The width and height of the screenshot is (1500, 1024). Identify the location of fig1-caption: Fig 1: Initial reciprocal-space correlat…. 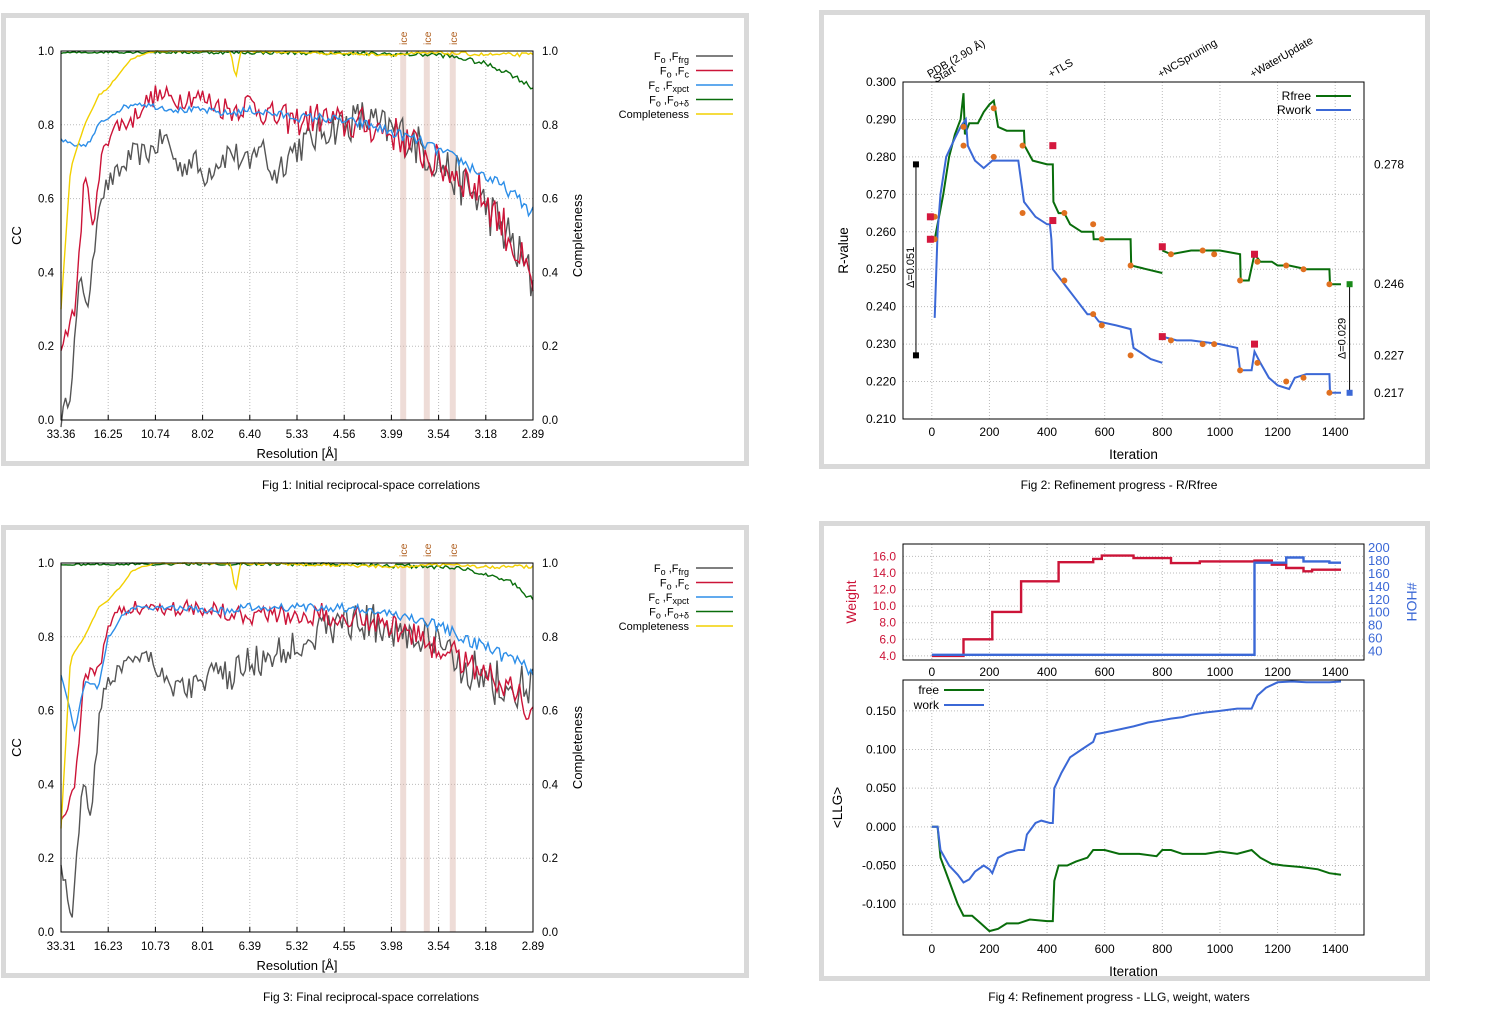
(371, 485).